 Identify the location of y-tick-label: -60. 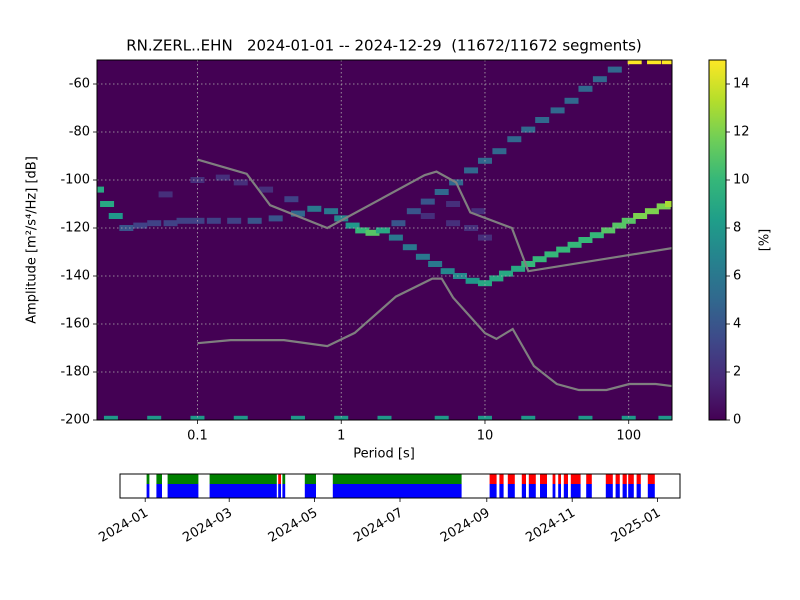
(79, 84).